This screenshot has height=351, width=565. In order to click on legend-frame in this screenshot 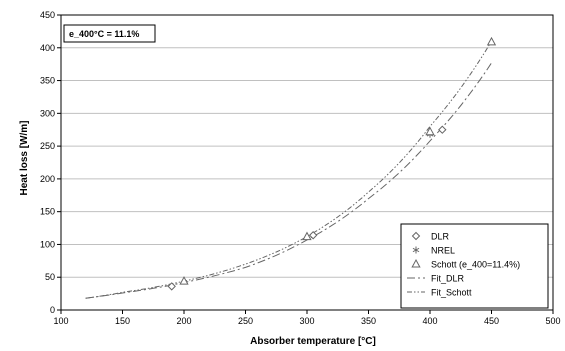, I will do `click(474, 266)`.